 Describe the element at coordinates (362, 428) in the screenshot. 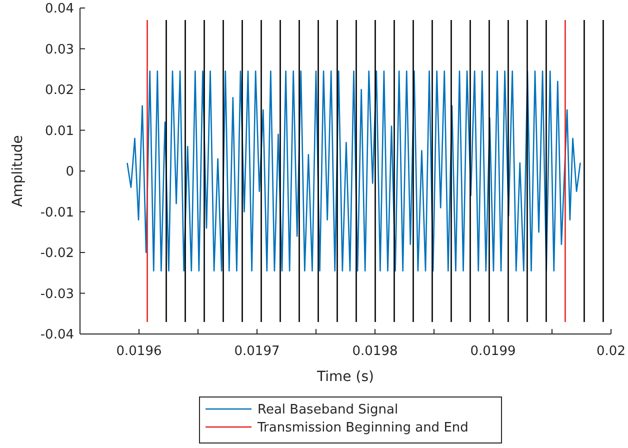

I see `legend-label: Transmission Beginning and End` at that location.